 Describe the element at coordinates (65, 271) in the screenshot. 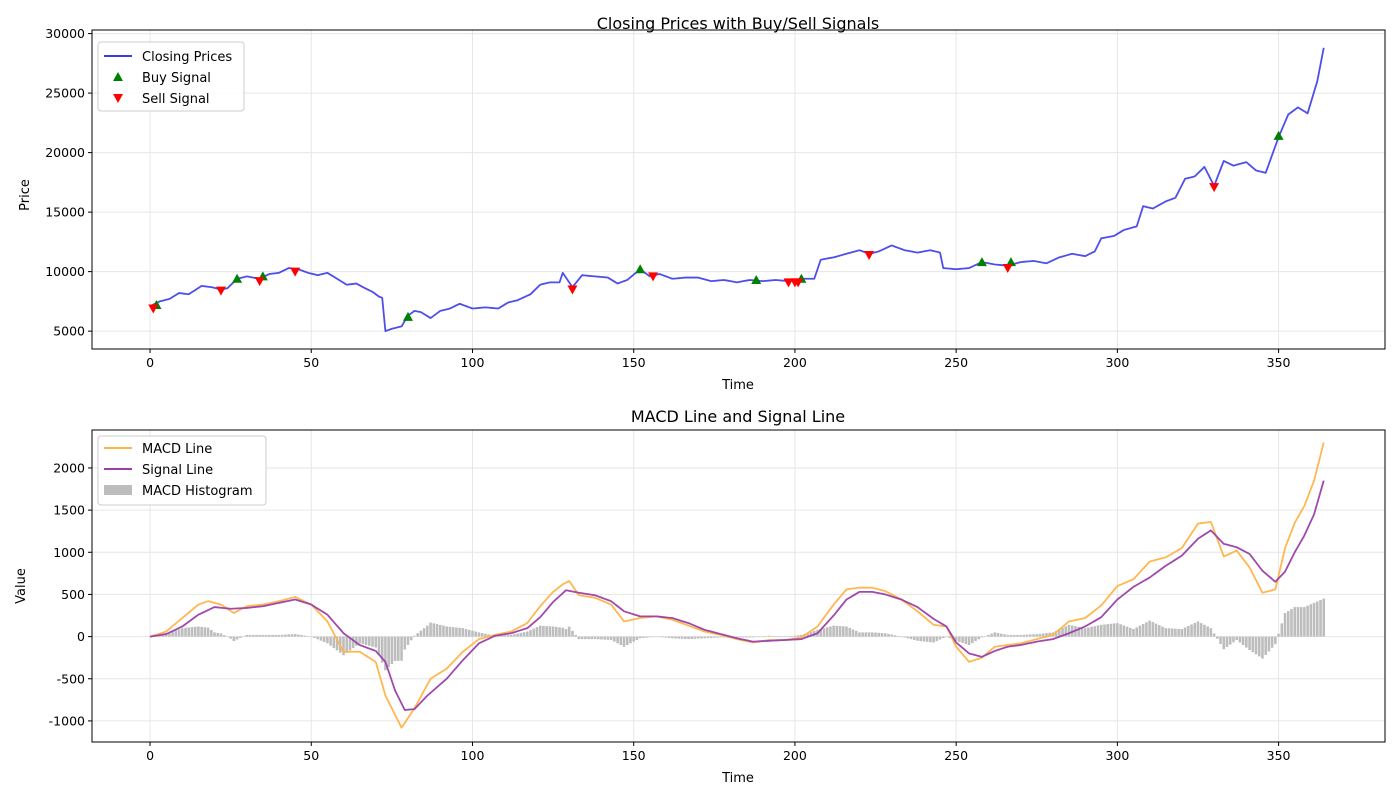

I see `price-y-tick-label: 10000` at that location.